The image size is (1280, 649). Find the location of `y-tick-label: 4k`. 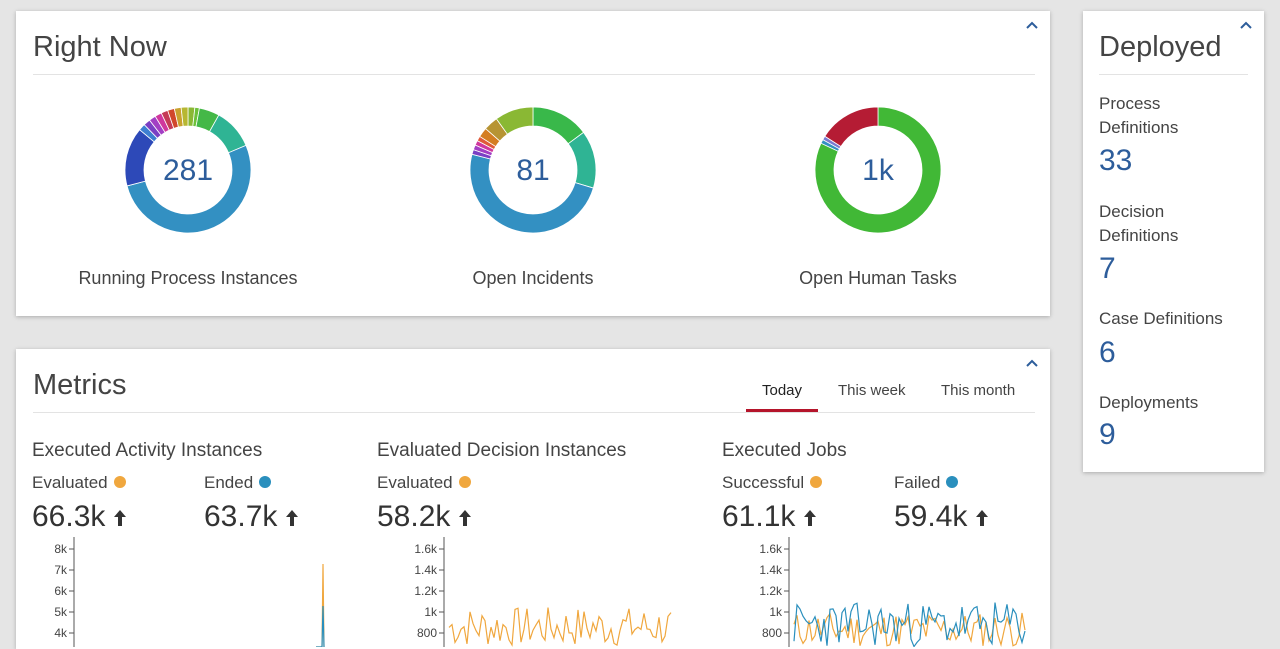

y-tick-label: 4k is located at coordinates (61, 633).